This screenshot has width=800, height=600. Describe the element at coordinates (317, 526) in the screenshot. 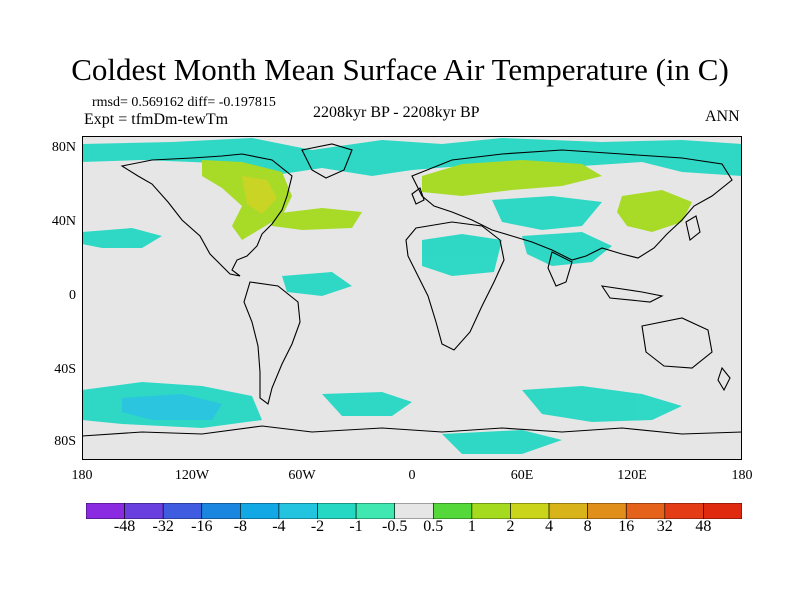

I see `colorbar-tick-label: -2` at that location.